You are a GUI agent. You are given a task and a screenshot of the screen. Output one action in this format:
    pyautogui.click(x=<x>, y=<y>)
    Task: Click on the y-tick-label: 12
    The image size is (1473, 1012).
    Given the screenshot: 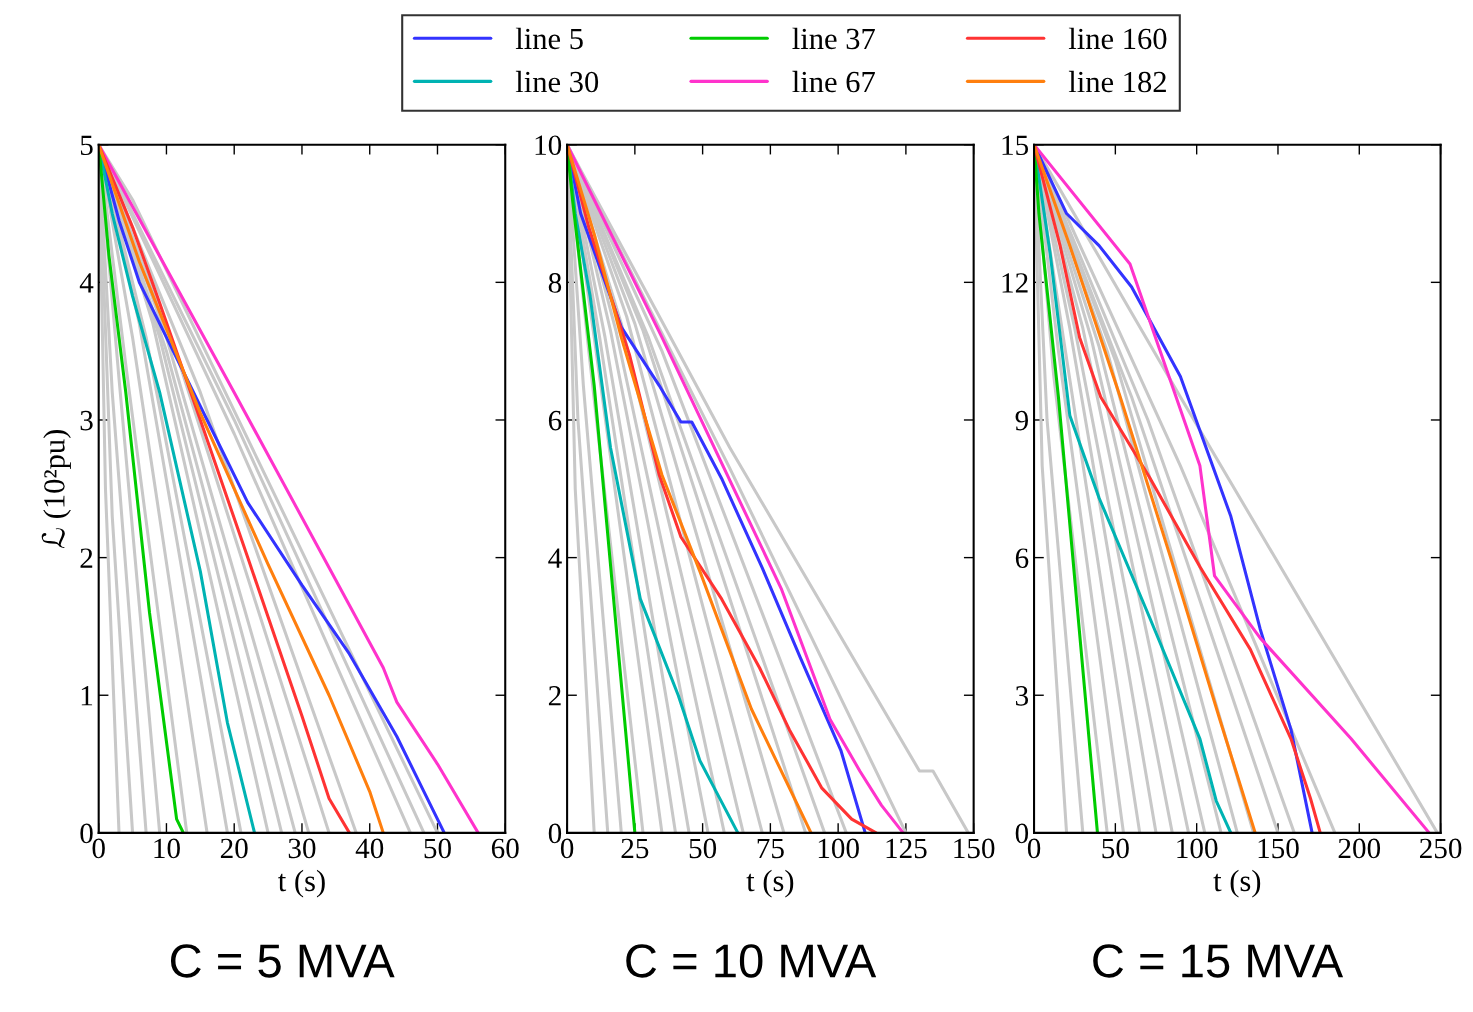 What is the action you would take?
    pyautogui.click(x=1015, y=283)
    